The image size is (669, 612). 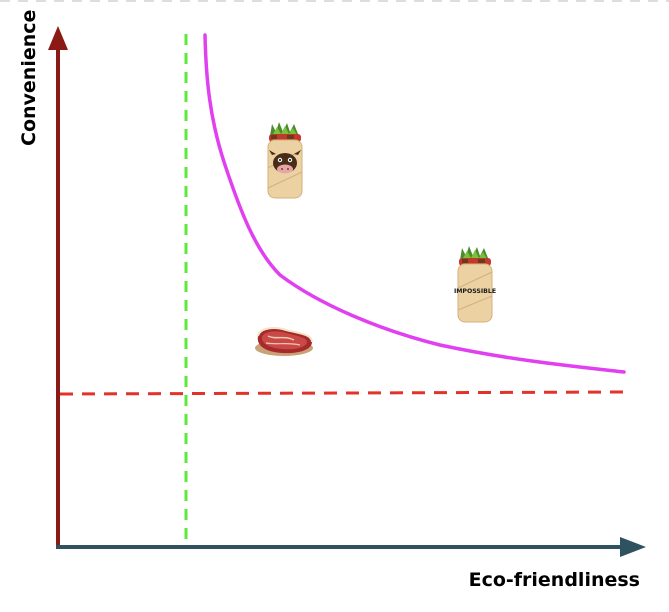 What do you see at coordinates (475, 284) in the screenshot?
I see `burrito-impossible-icon: IMPOSSIBLE` at bounding box center [475, 284].